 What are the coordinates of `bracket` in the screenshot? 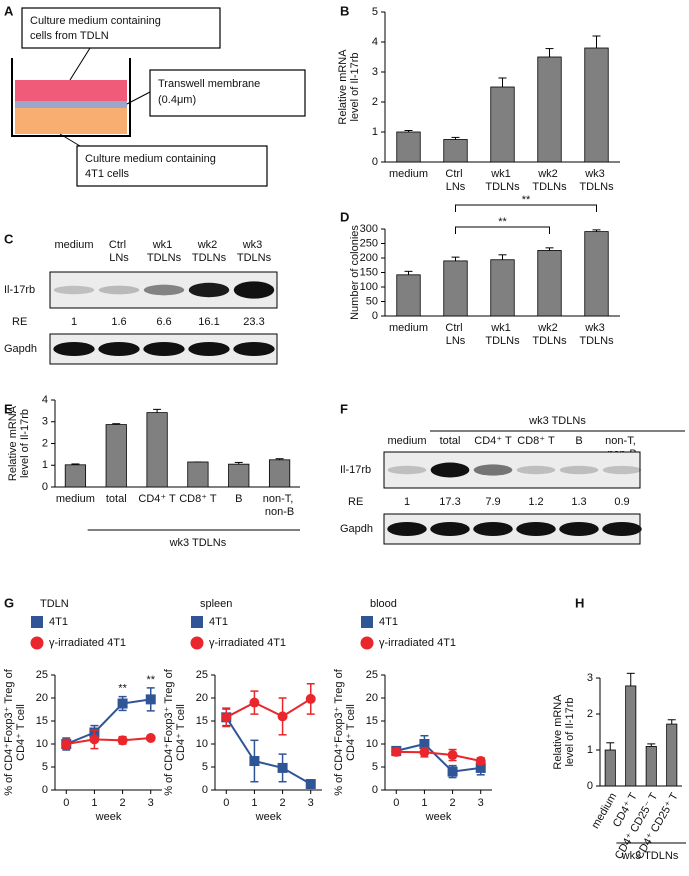 It's located at (502, 230).